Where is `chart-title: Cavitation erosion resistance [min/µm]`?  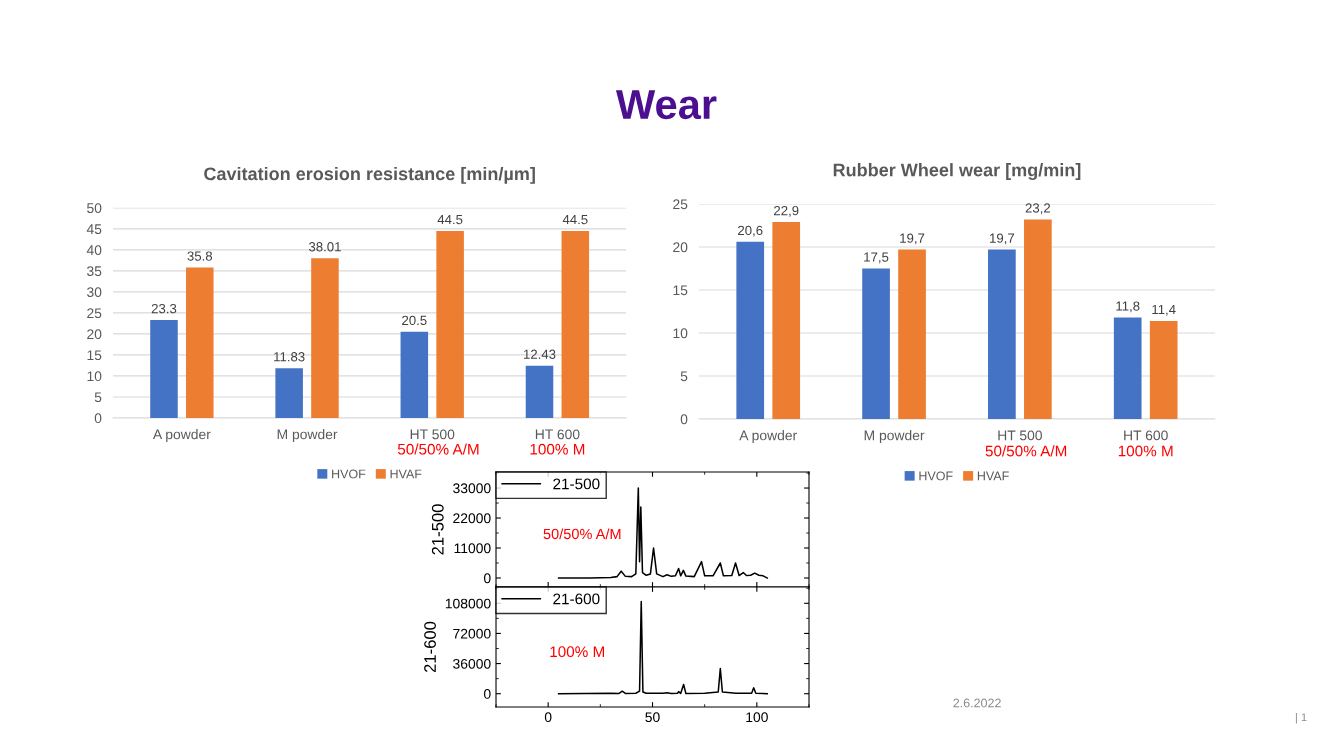
chart-title: Cavitation erosion resistance [min/µm] is located at coordinates (369, 175).